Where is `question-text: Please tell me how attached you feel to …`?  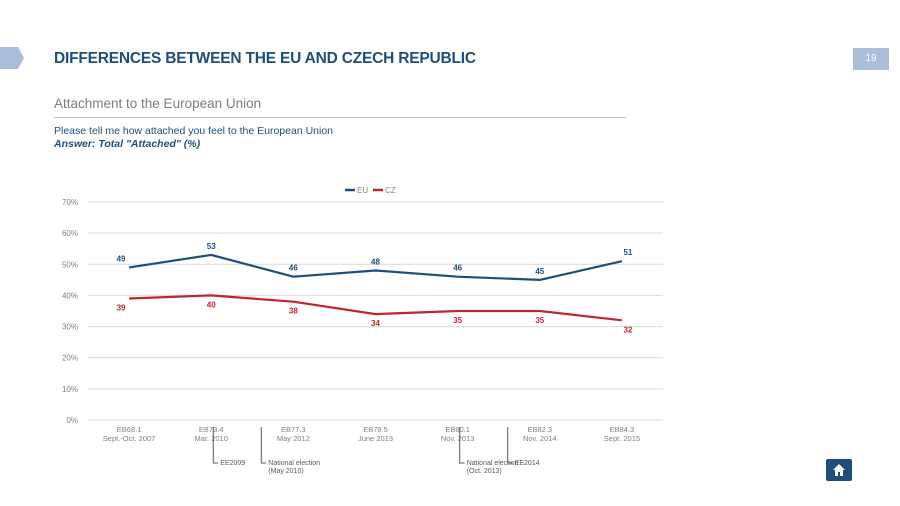 question-text: Please tell me how attached you feel to … is located at coordinates (194, 131).